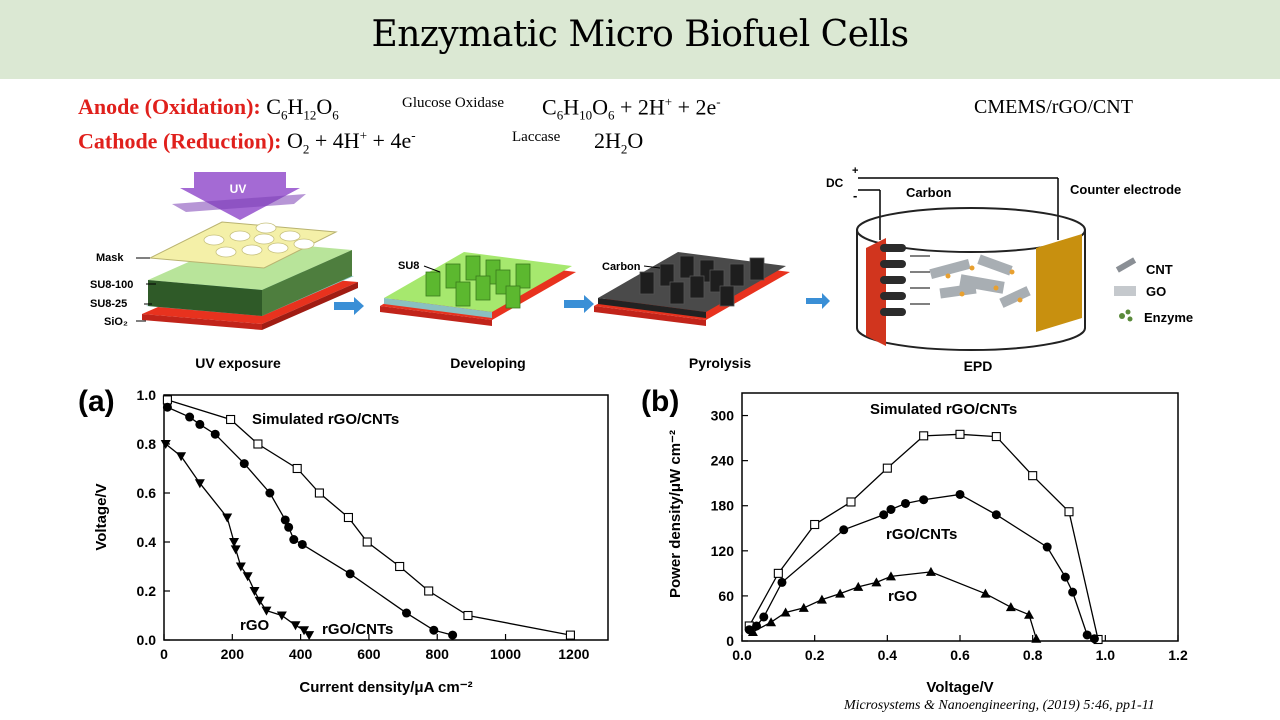 The image size is (1280, 720). What do you see at coordinates (893, 280) in the screenshot?
I see `epd-carbon-electrode` at bounding box center [893, 280].